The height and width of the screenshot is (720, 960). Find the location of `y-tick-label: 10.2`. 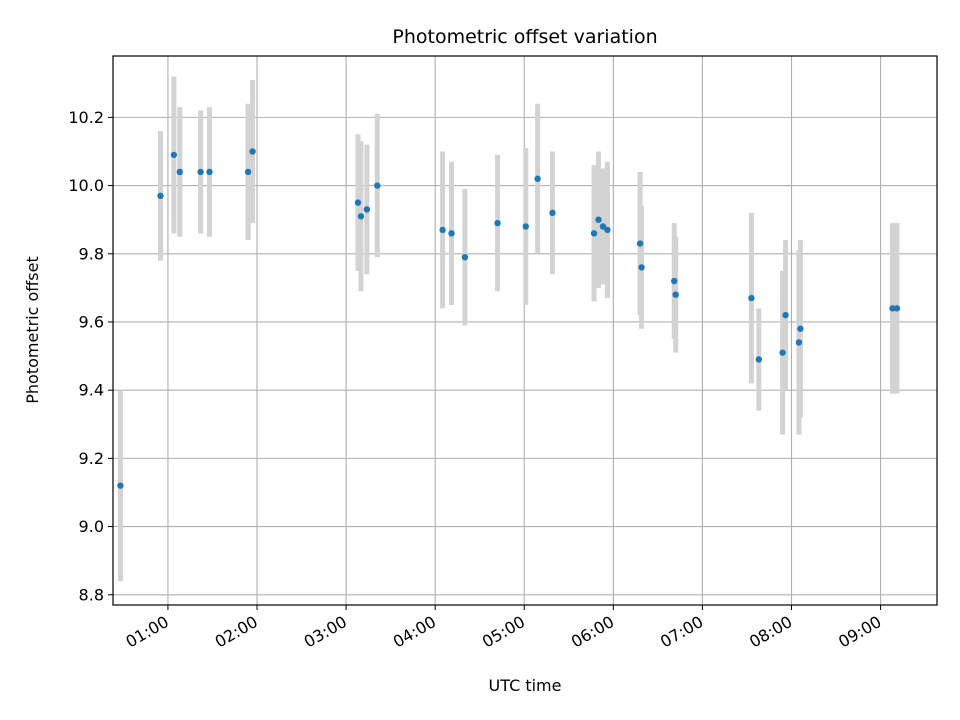

y-tick-label: 10.2 is located at coordinates (86, 117).